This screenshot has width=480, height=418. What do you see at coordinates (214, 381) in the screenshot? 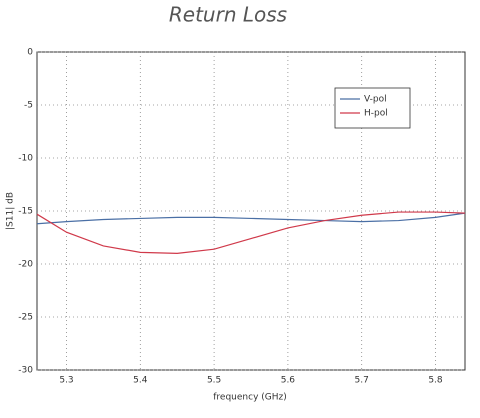
I see `x-tick-label: 5.5` at bounding box center [214, 381].